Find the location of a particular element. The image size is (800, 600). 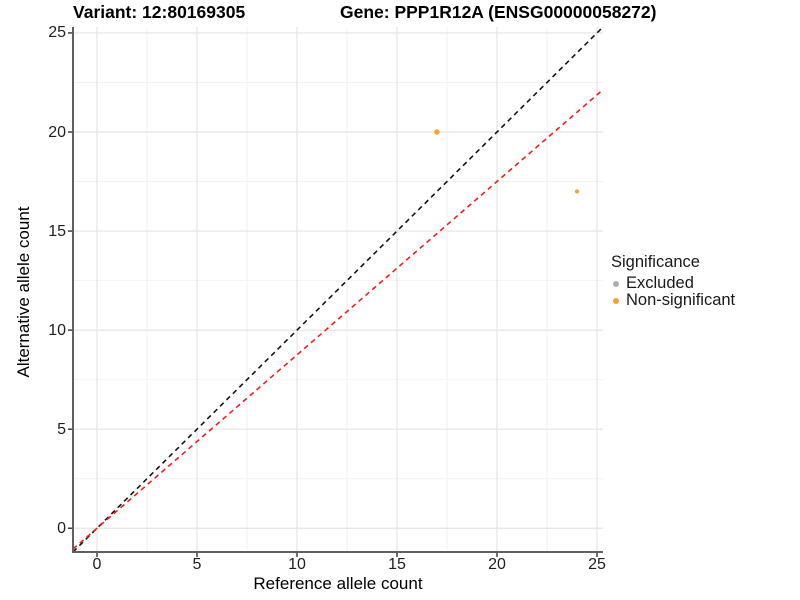

x-tick-label: 25 is located at coordinates (597, 564).